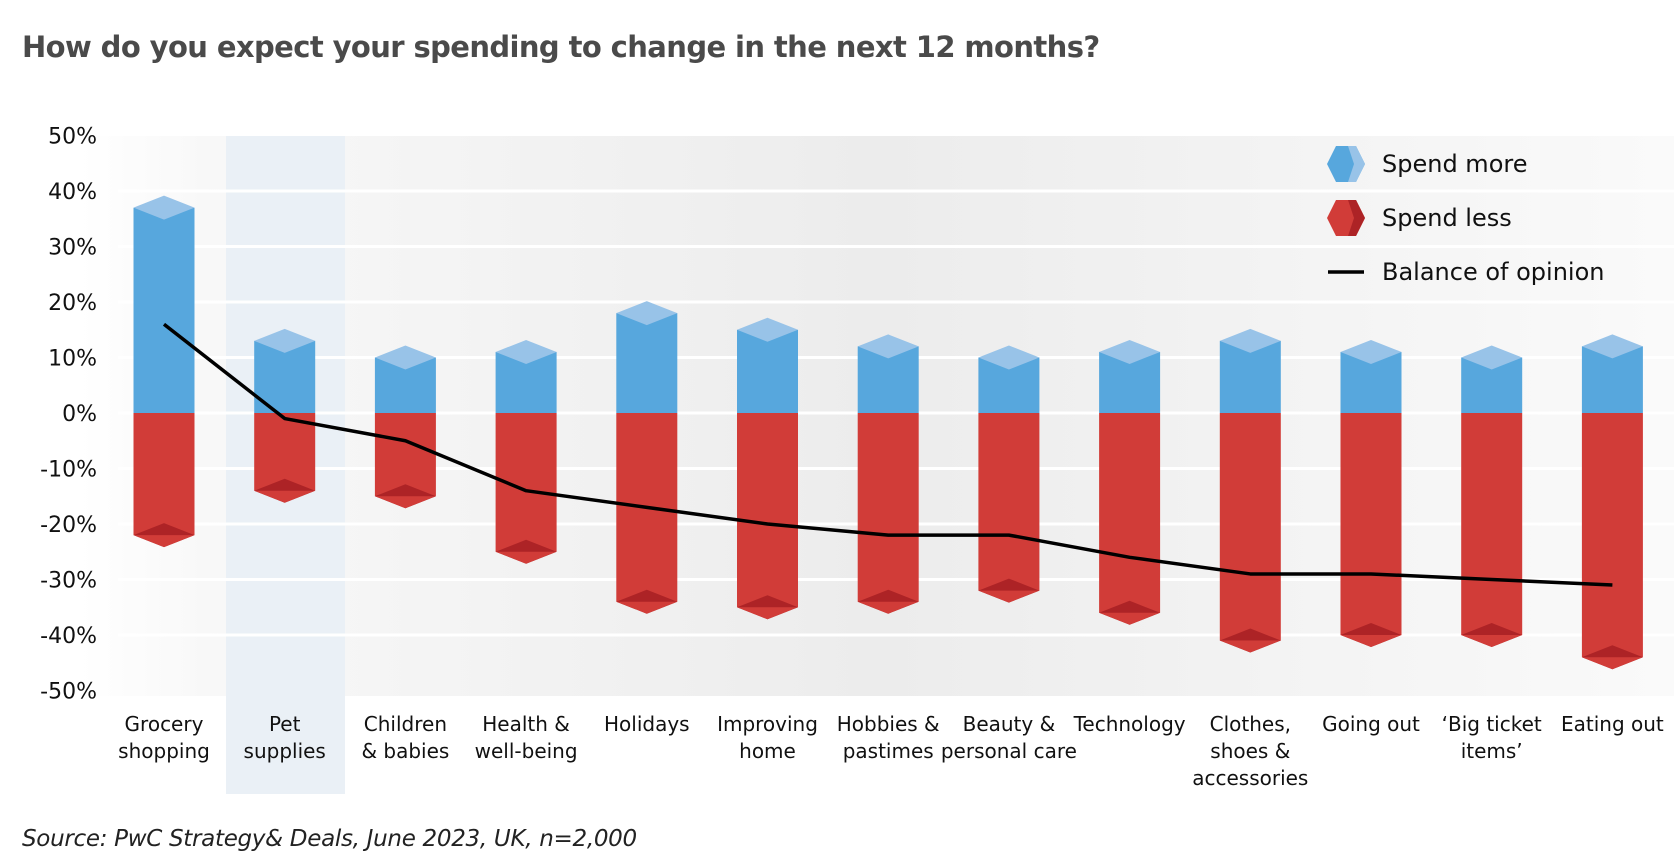 The width and height of the screenshot is (1674, 865). I want to click on legend-item-balance: Balance of opinion, so click(1466, 272).